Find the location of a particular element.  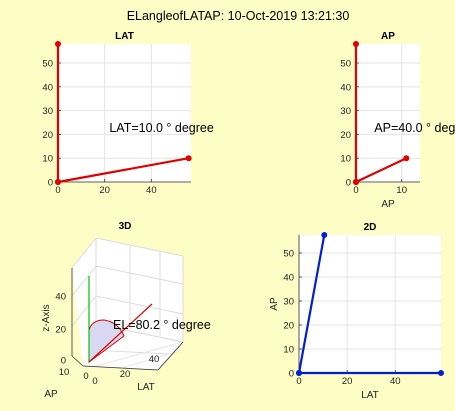

3d-z-axis-label: z-Axis is located at coordinates (46, 317).